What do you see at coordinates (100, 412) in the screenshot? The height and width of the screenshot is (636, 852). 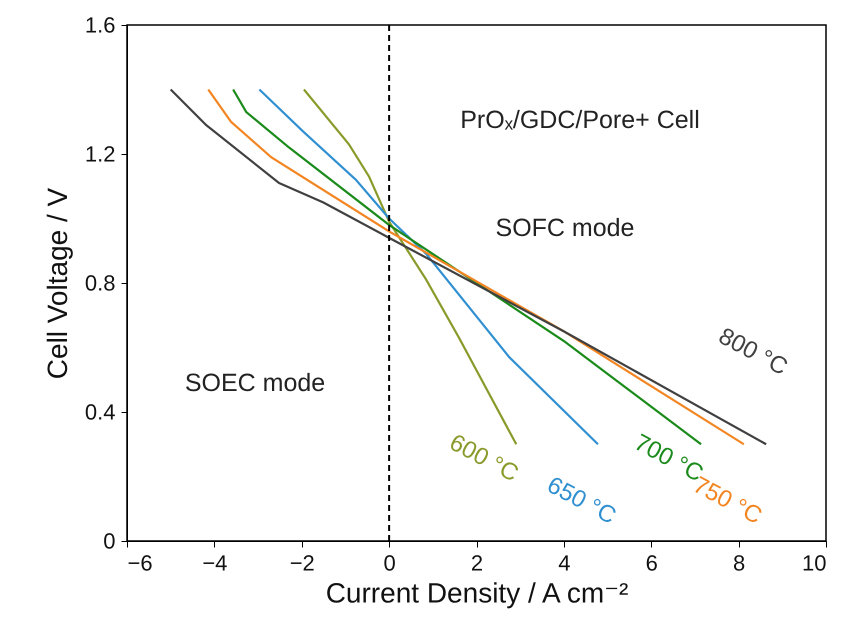 I see `y-tick-label: 0.4` at bounding box center [100, 412].